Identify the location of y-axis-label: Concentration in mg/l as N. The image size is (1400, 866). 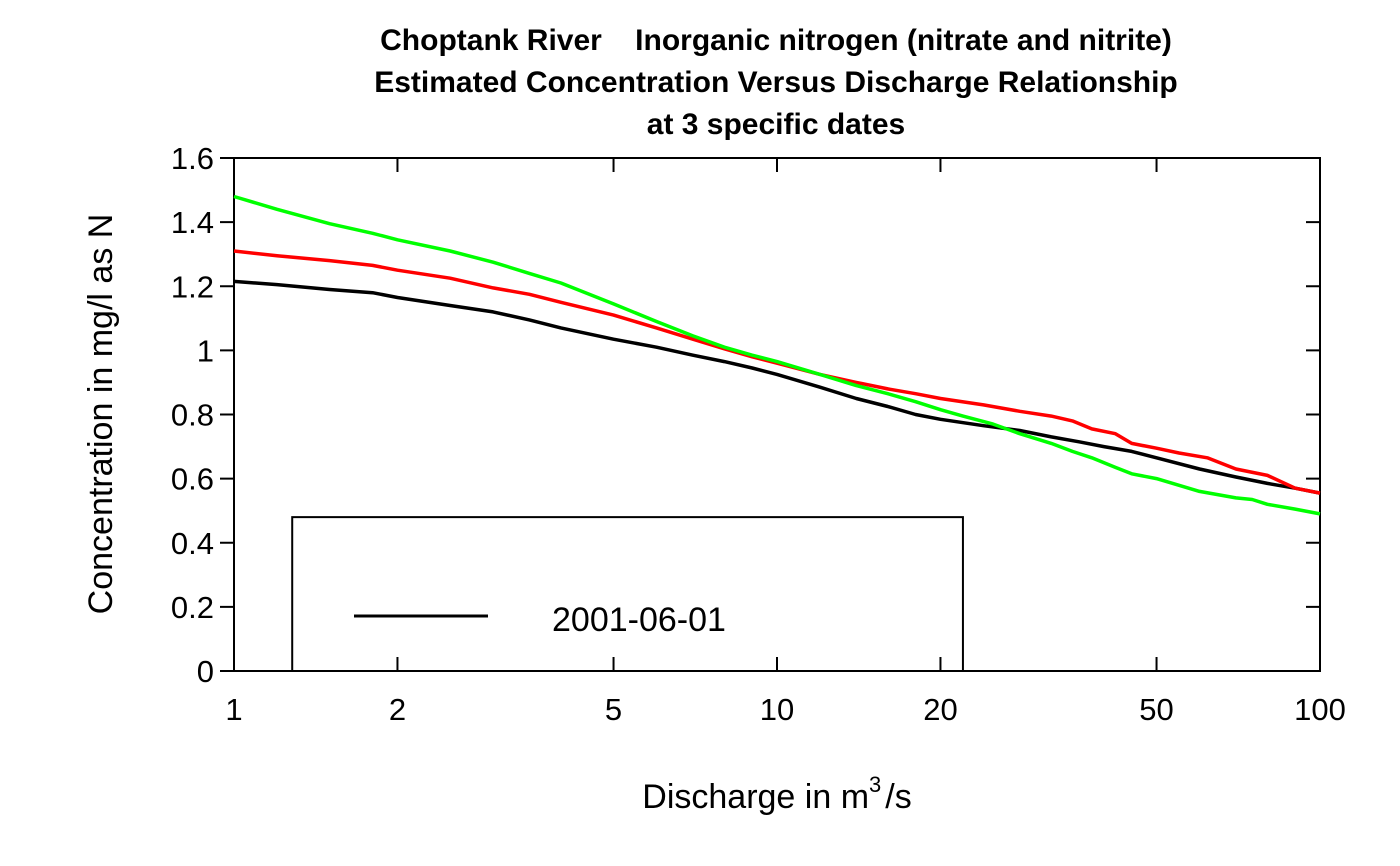
(101, 414).